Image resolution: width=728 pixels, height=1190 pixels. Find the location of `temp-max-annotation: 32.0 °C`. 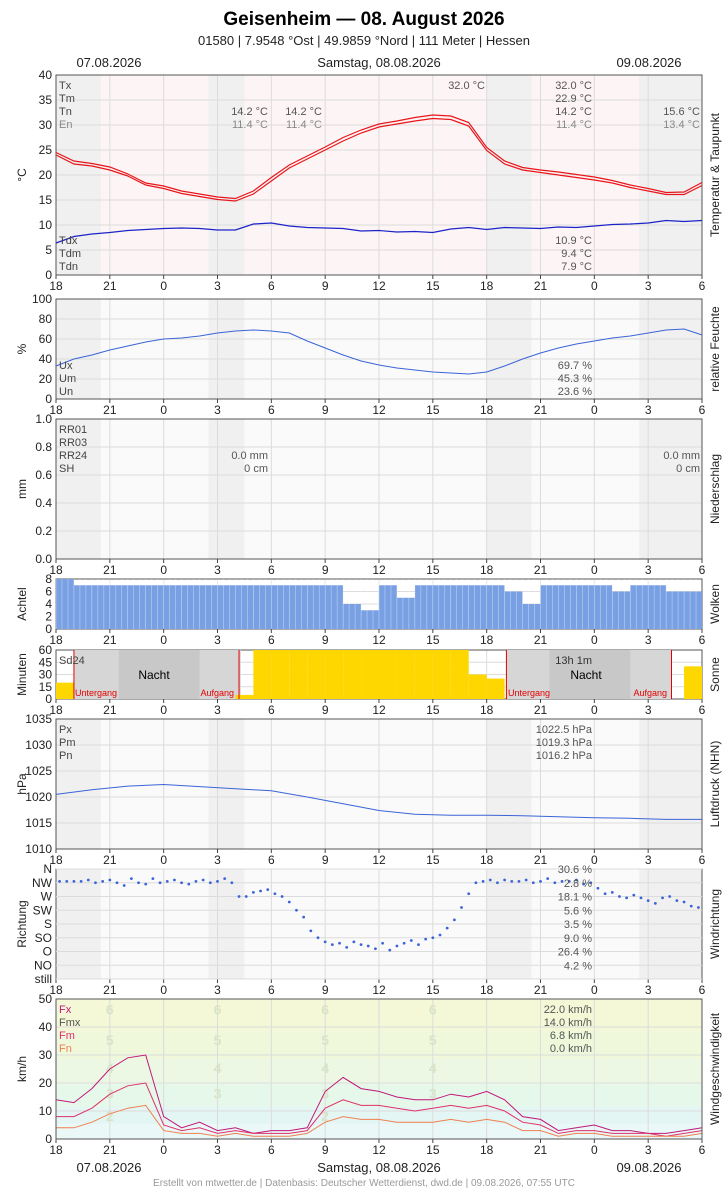

temp-max-annotation: 32.0 °C is located at coordinates (466, 86).